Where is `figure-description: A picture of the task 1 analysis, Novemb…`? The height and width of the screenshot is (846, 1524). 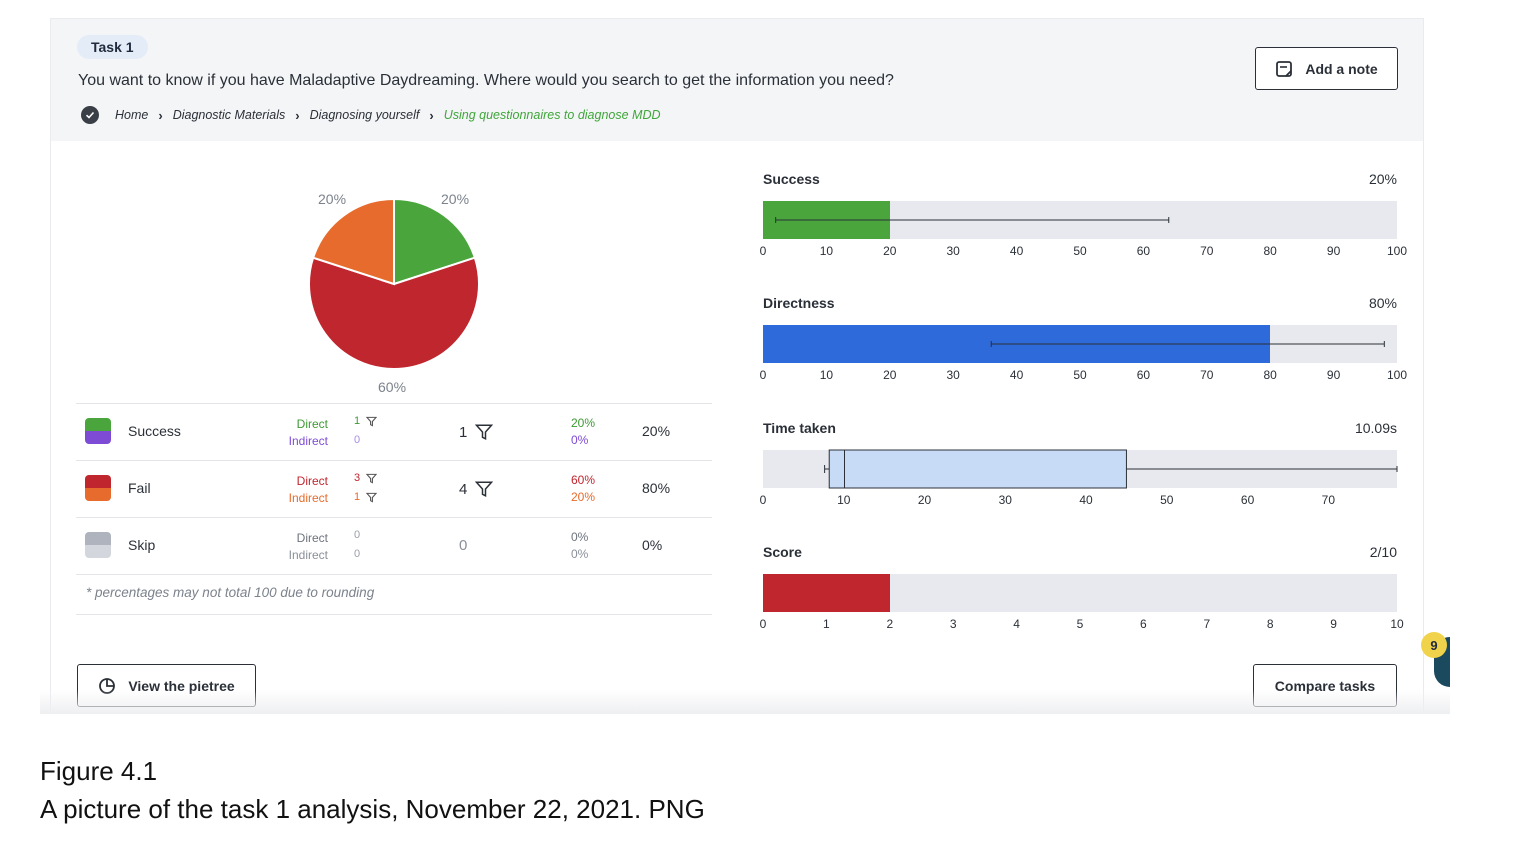 figure-description: A picture of the task 1 analysis, Novemb… is located at coordinates (372, 809).